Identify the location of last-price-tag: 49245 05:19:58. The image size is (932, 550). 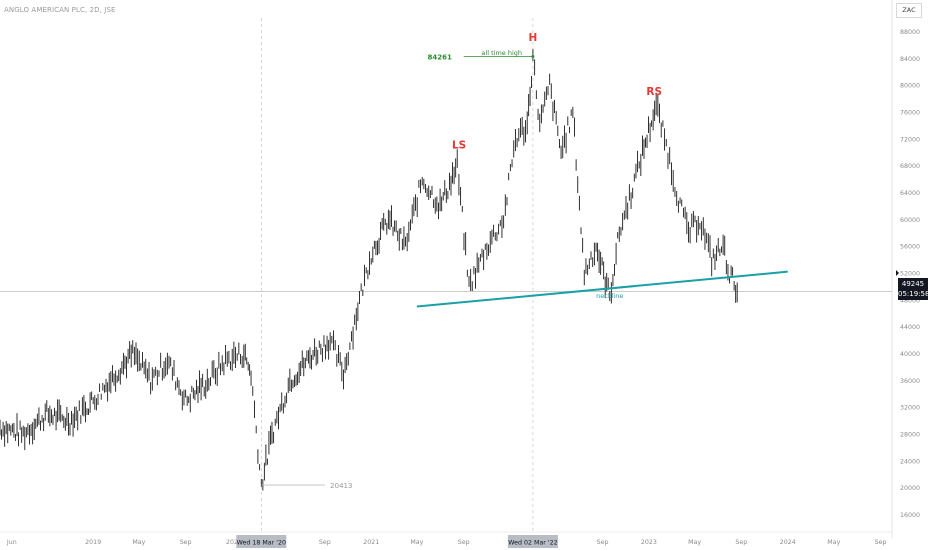
(914, 289).